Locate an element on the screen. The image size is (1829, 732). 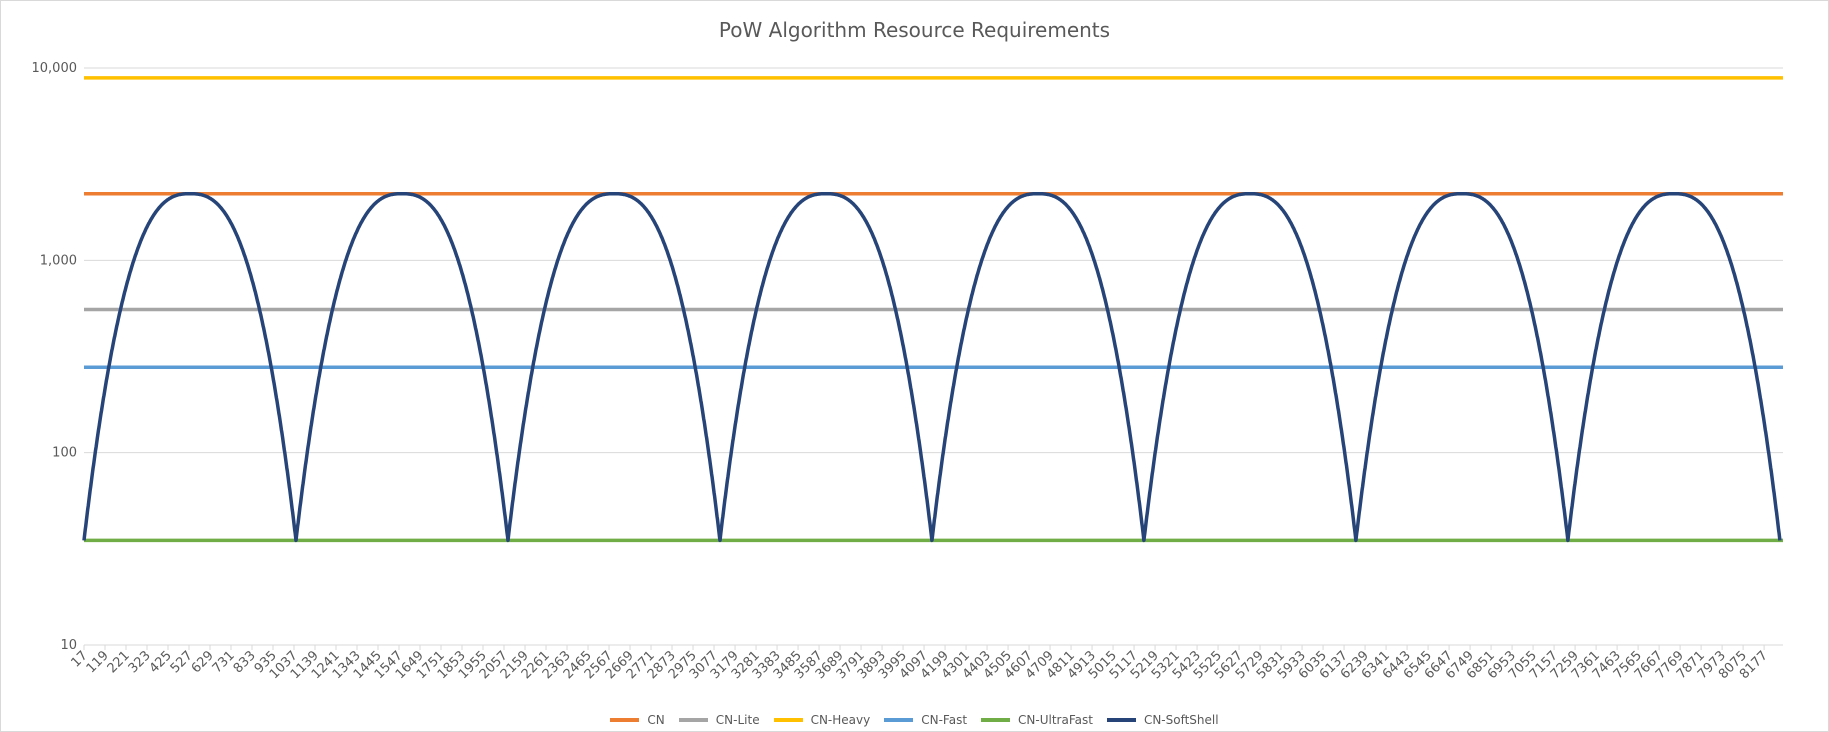
legend-label: CN-UltraFast is located at coordinates (1055, 720).